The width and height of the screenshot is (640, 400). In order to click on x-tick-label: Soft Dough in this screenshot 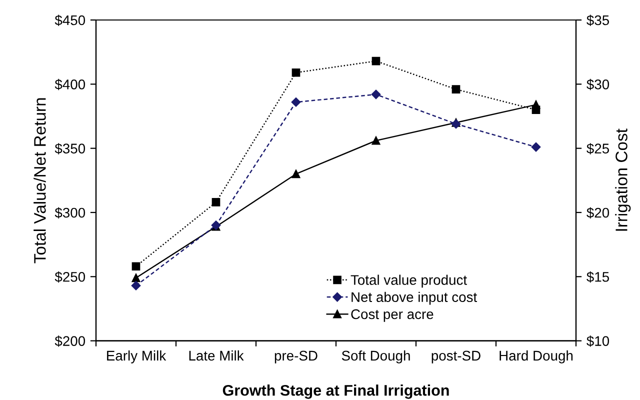, I will do `click(376, 357)`.